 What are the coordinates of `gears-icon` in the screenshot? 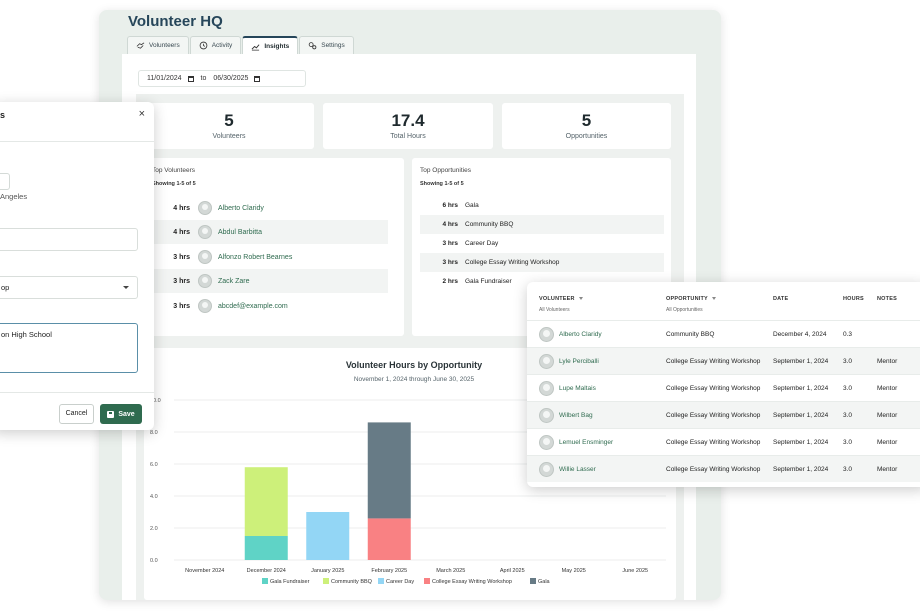 It's located at (312, 46).